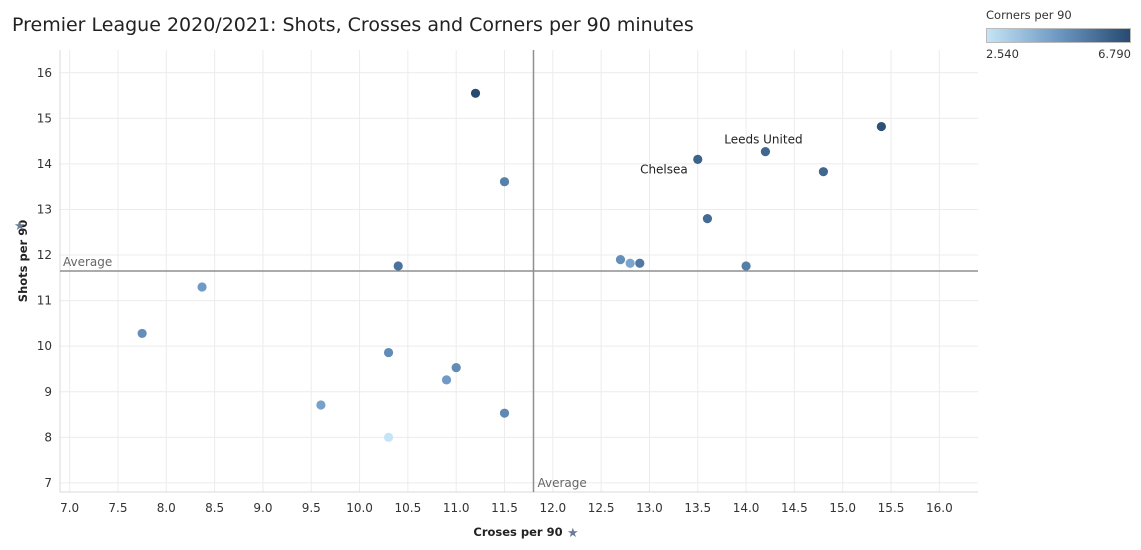  What do you see at coordinates (44, 164) in the screenshot?
I see `y-tick-label: 14` at bounding box center [44, 164].